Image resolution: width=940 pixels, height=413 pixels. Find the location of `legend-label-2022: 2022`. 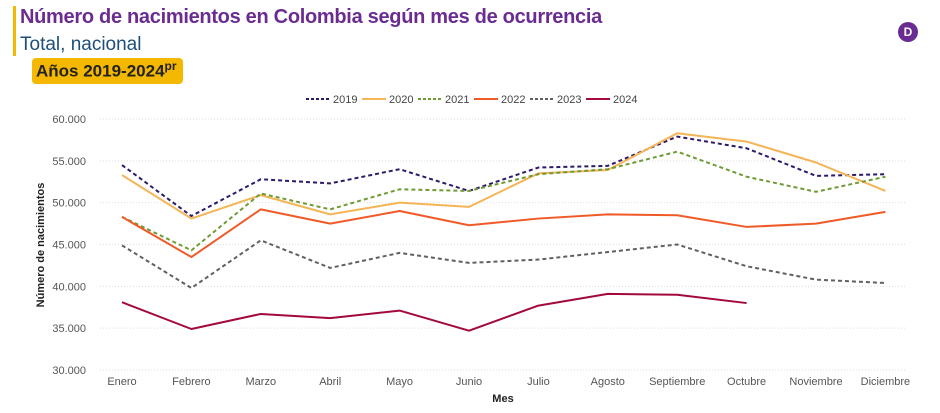

legend-label-2022: 2022 is located at coordinates (513, 100).